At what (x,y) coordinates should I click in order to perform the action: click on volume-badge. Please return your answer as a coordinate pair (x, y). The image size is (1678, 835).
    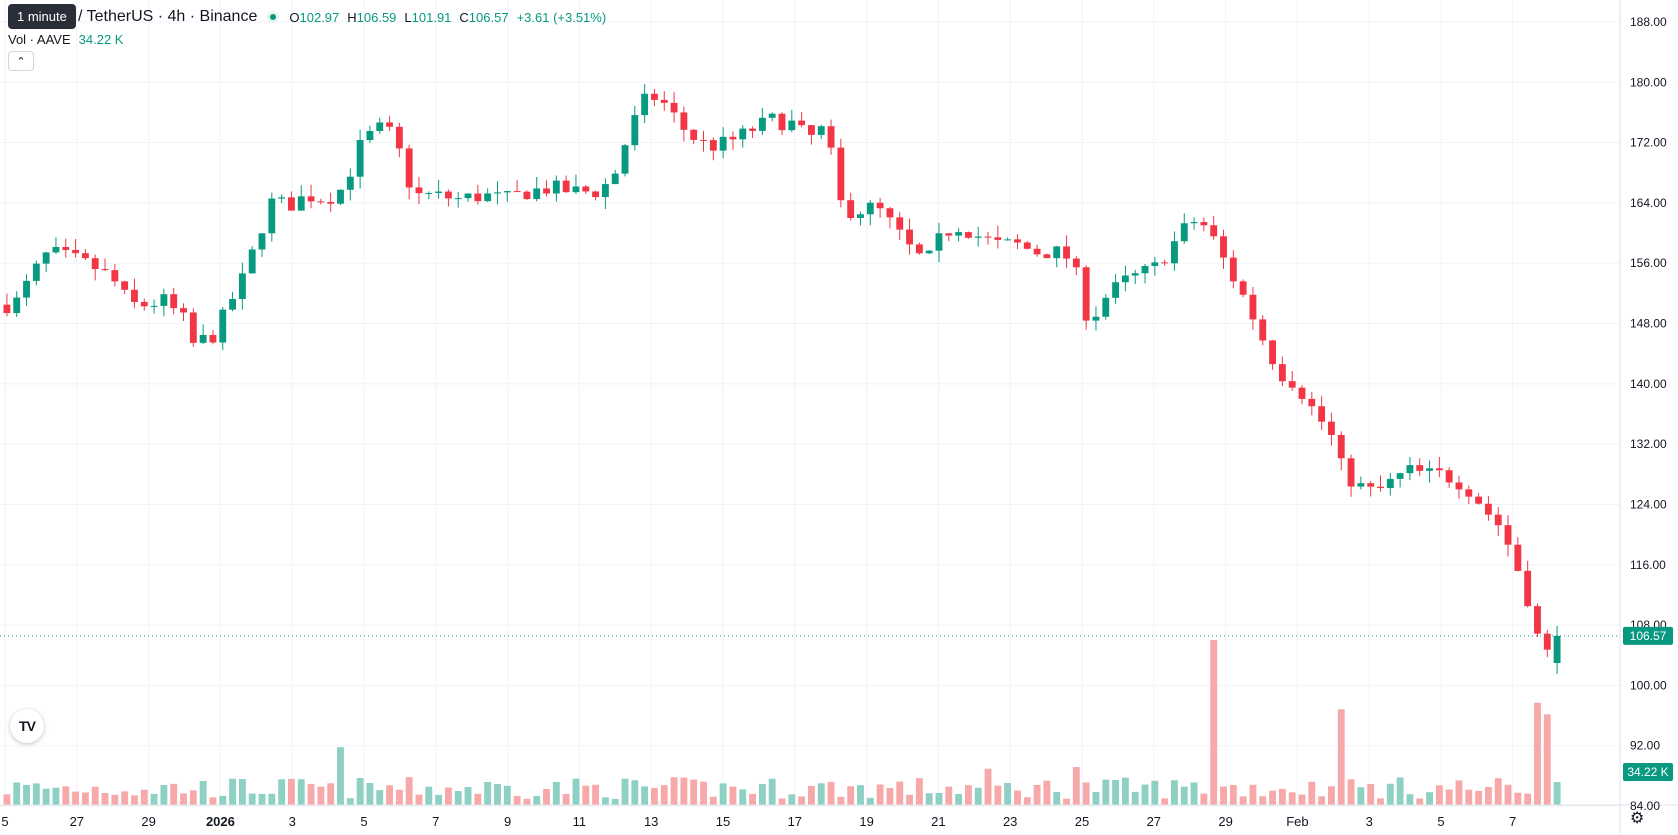
    Looking at the image, I should click on (1648, 772).